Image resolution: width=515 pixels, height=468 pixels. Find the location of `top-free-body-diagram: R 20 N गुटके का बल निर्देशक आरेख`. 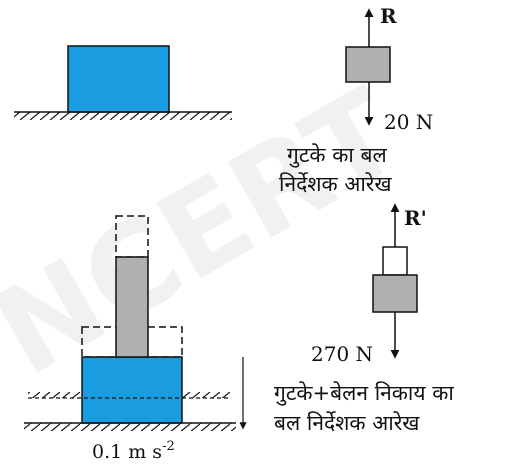

top-free-body-diagram: R 20 N गुटके का बल निर्देशक आरेख is located at coordinates (356, 100).